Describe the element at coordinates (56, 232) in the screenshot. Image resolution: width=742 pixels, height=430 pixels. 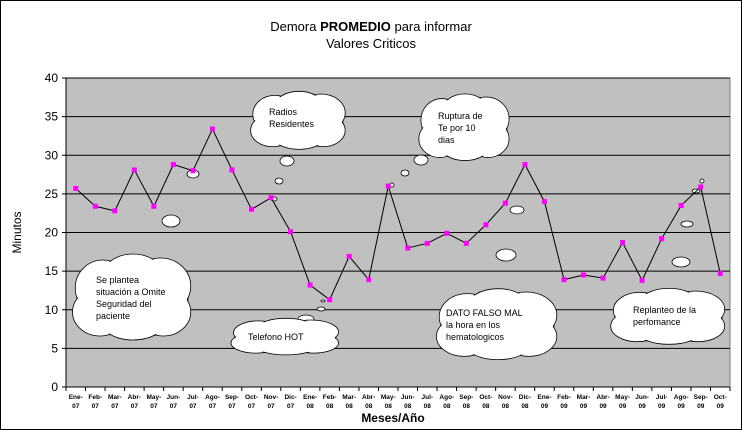
I see `y-axis: 0 5 10 15 20 25 30 35 40` at that location.